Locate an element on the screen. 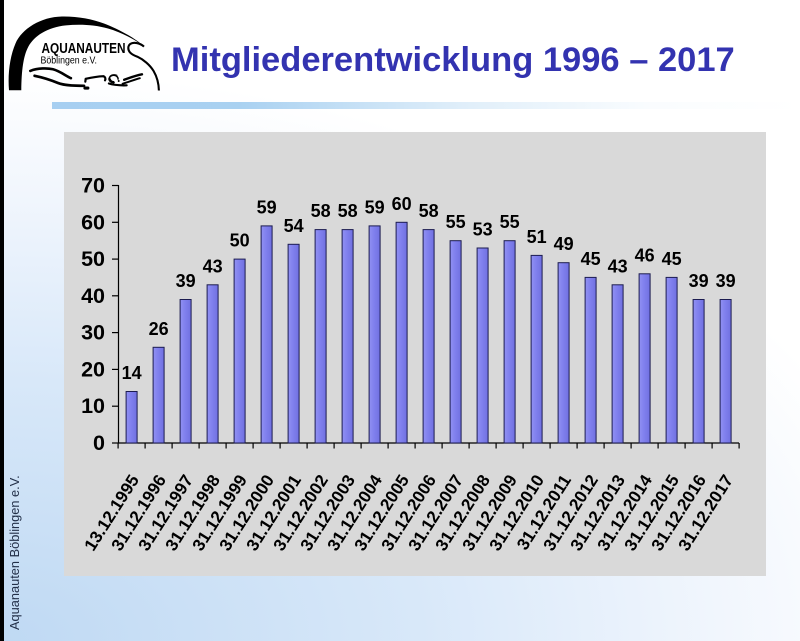 This screenshot has width=800, height=641. svg-text: Böblingen e.V. is located at coordinates (69, 60).